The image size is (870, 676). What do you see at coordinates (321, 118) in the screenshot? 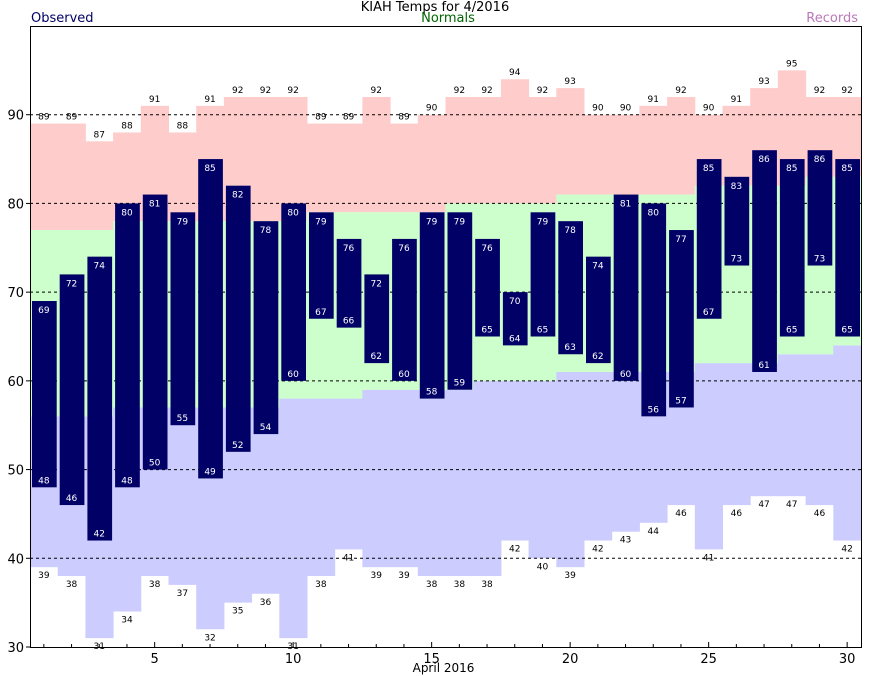
I see `record-high-label-day-11: 89` at bounding box center [321, 118].